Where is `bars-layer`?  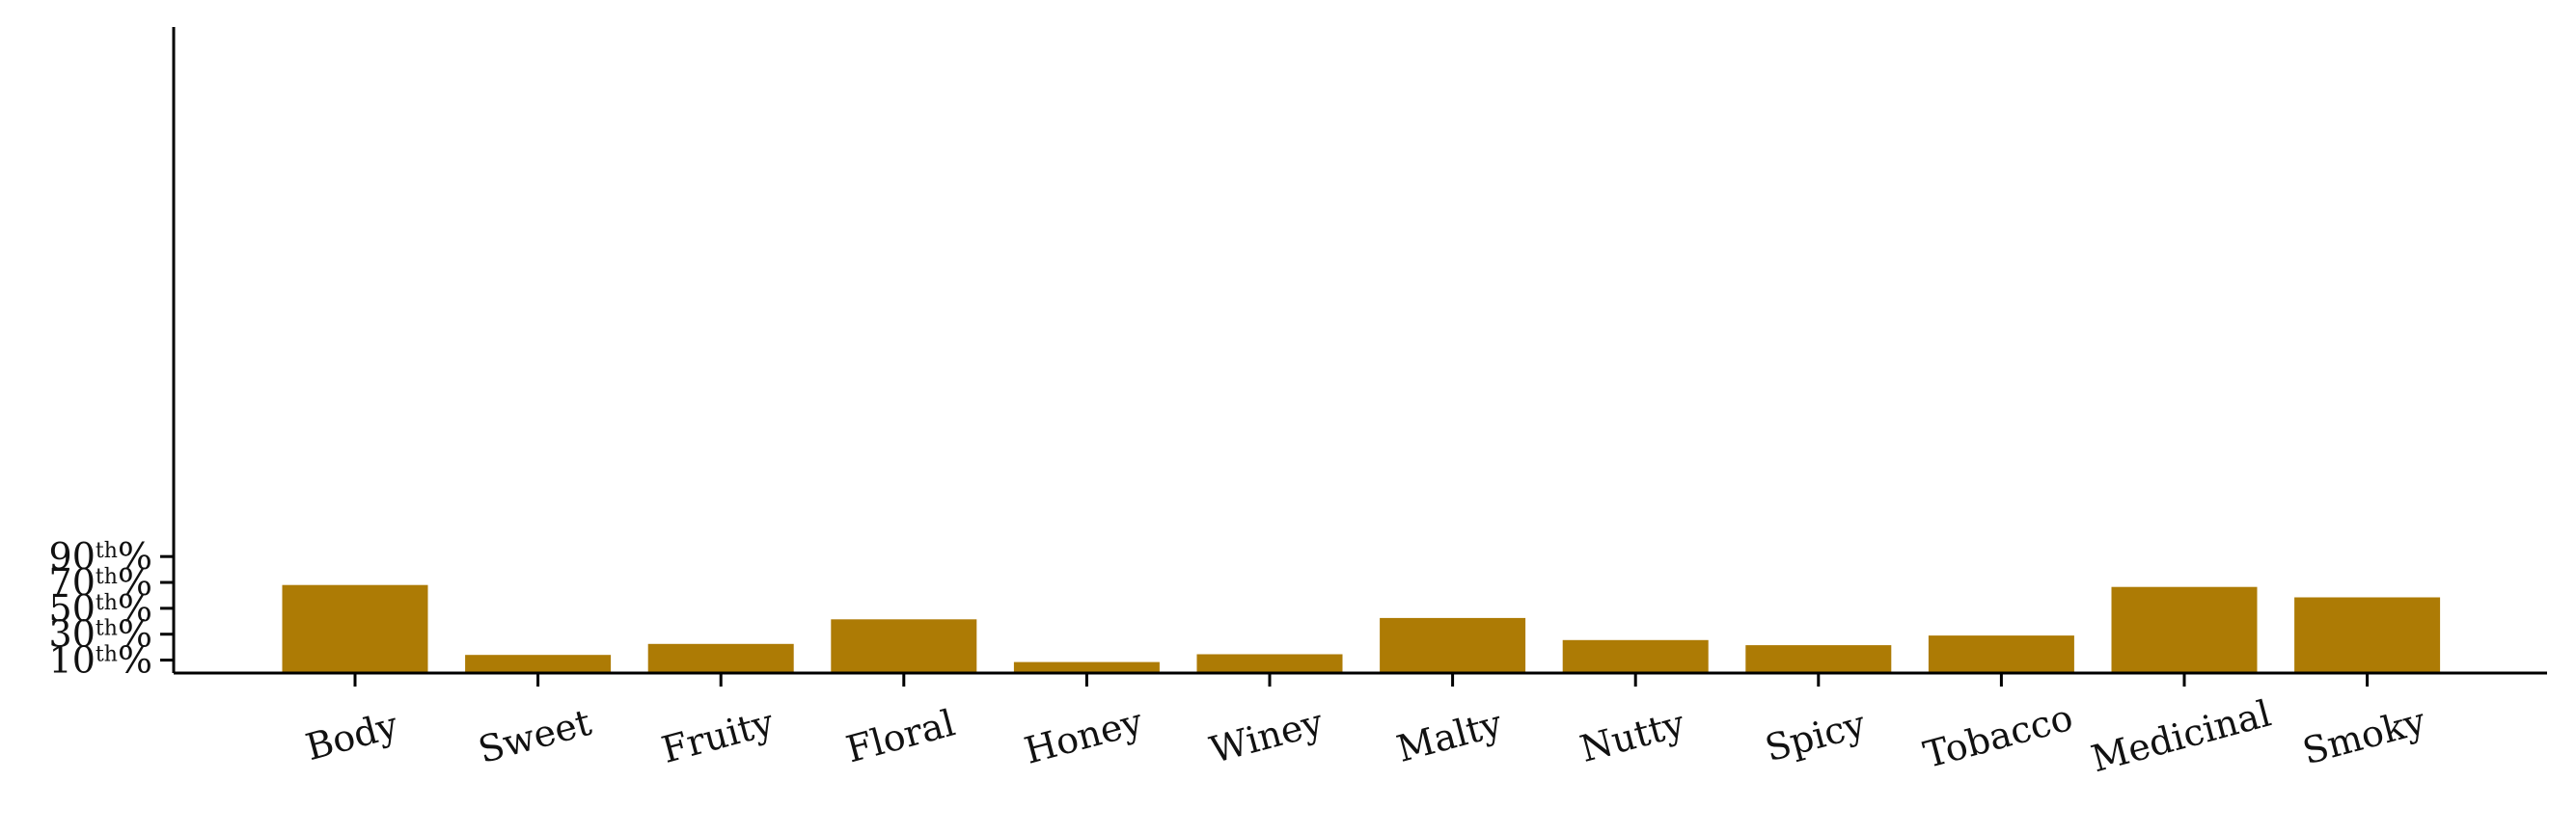 bars-layer is located at coordinates (1362, 628).